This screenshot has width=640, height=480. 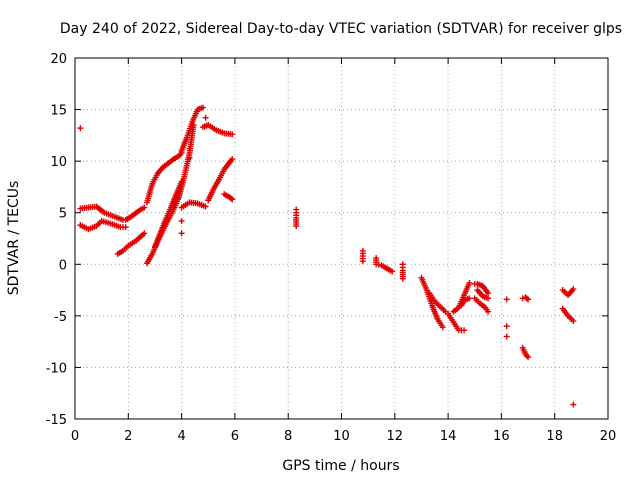 What do you see at coordinates (56, 420) in the screenshot?
I see `y-tick-label: -15` at bounding box center [56, 420].